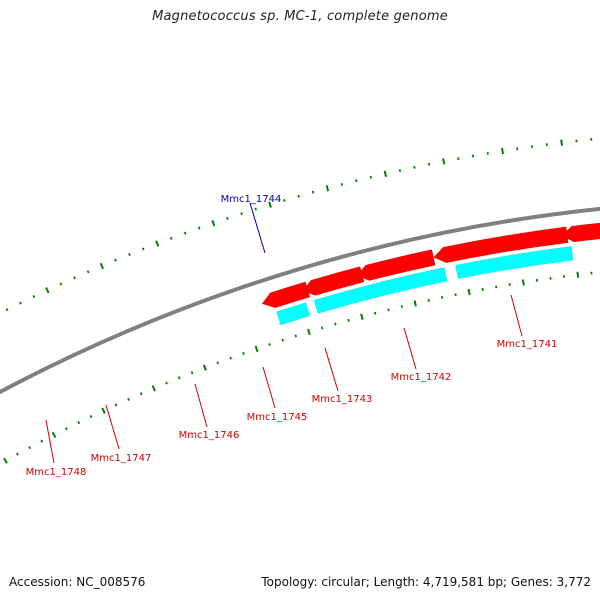 Image resolution: width=600 pixels, height=600 pixels. What do you see at coordinates (251, 199) in the screenshot?
I see `gene-label: Mmc1_1744` at bounding box center [251, 199].